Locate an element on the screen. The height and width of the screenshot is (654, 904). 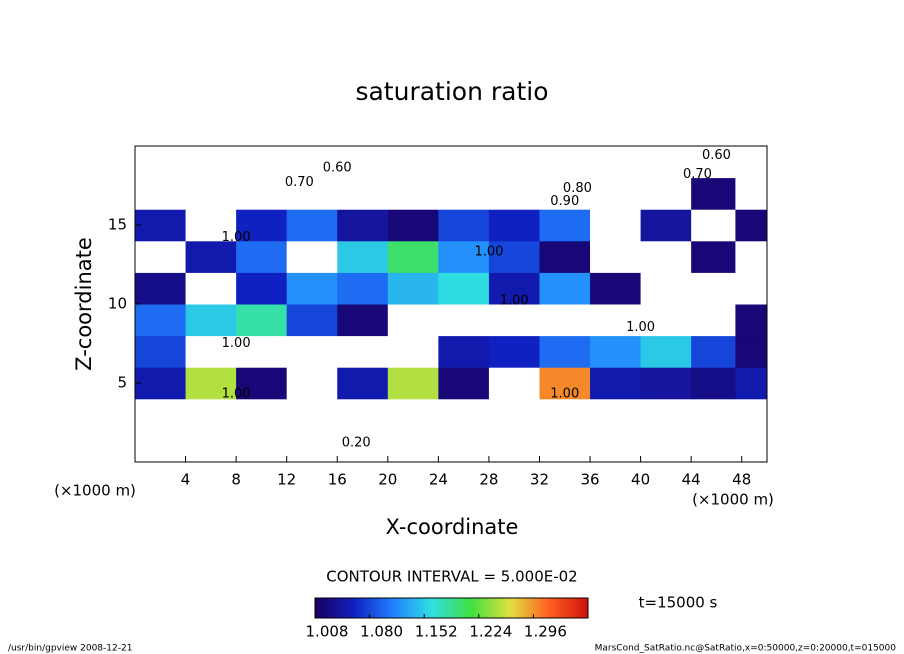
chart-title: saturation ratio is located at coordinates (451, 91).